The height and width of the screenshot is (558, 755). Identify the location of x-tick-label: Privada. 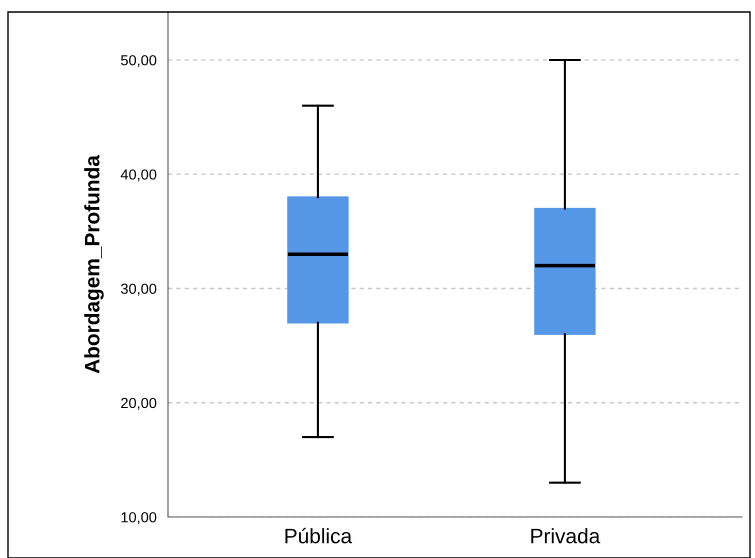
(565, 536).